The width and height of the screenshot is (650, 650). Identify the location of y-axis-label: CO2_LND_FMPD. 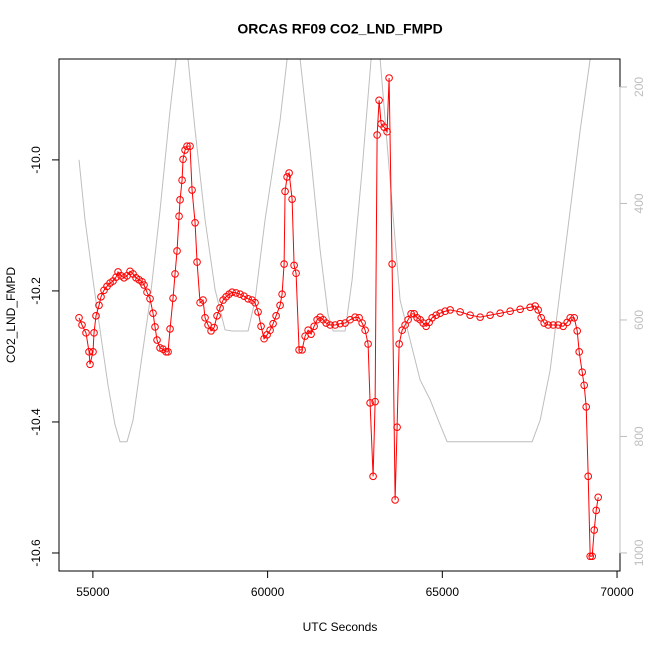
(11, 315).